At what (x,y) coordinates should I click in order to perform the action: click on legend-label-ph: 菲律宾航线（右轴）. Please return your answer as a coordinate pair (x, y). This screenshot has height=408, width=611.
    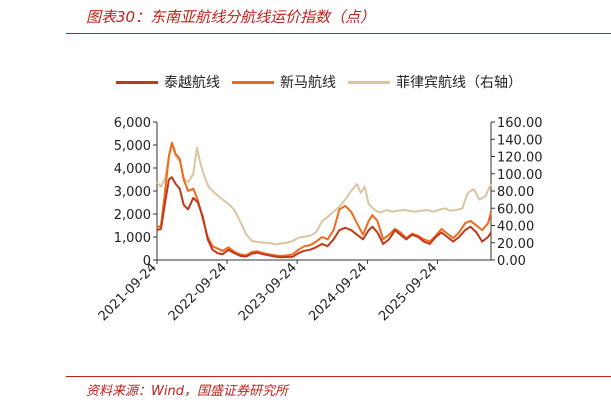
    Looking at the image, I should click on (459, 83).